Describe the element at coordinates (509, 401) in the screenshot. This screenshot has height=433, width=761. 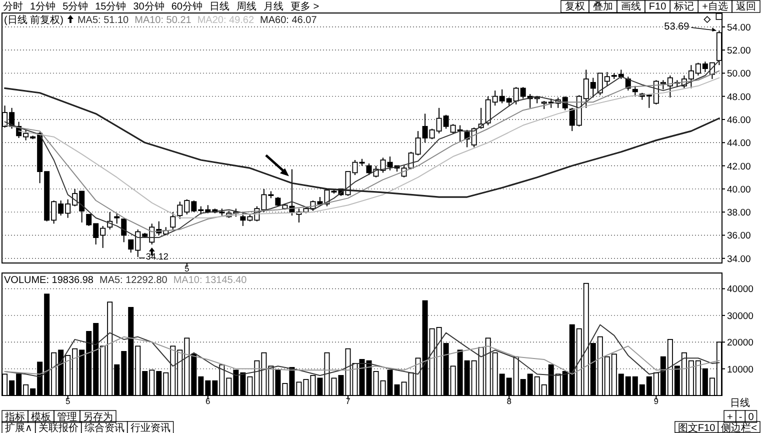
I see `x-tick-label: 8` at that location.